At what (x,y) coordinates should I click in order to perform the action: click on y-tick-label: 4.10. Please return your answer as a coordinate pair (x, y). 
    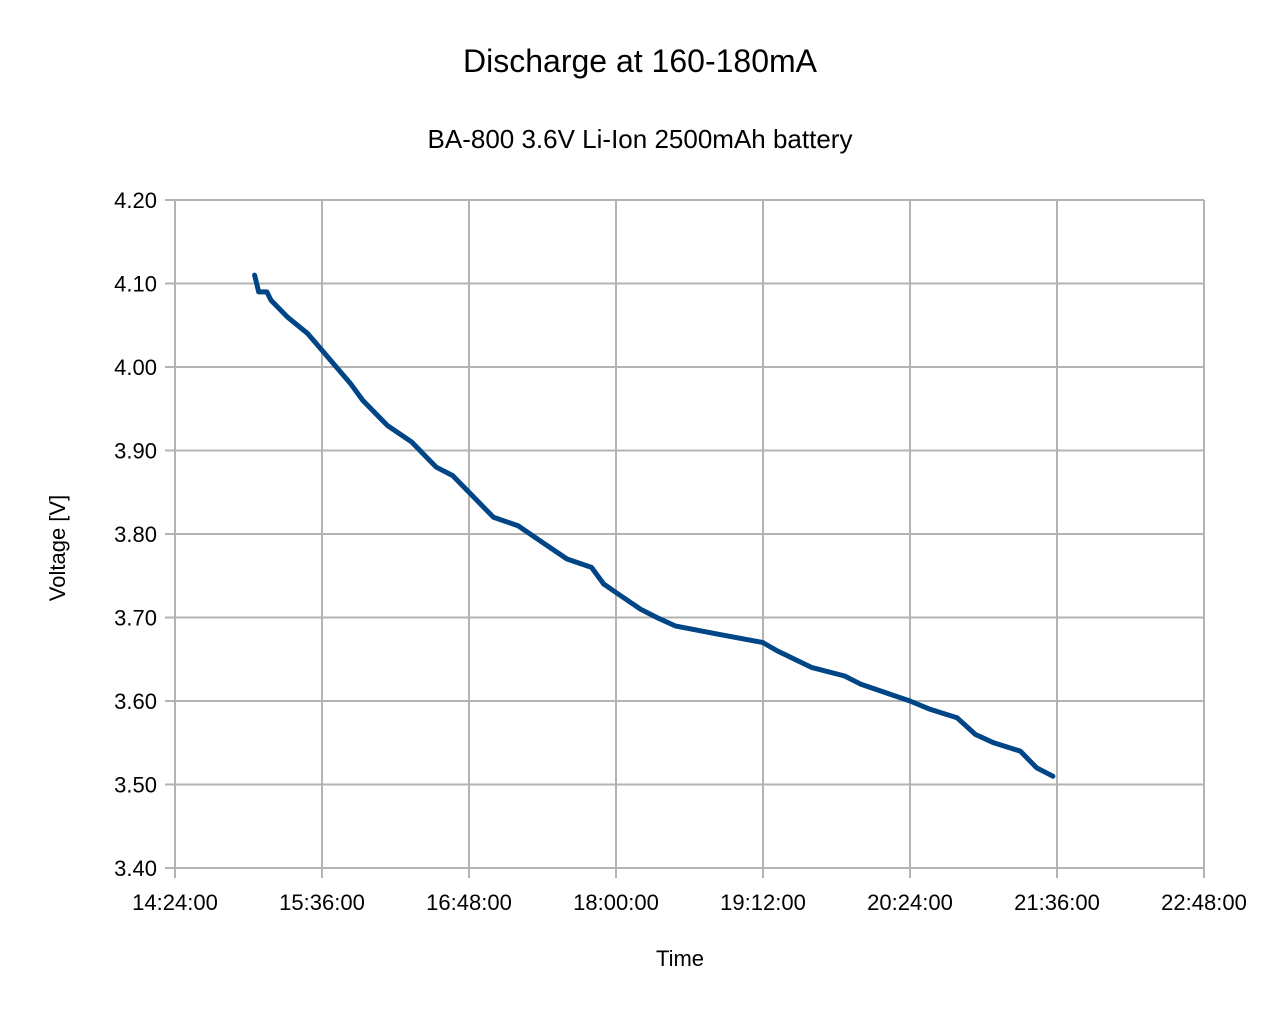
    Looking at the image, I should click on (135, 284).